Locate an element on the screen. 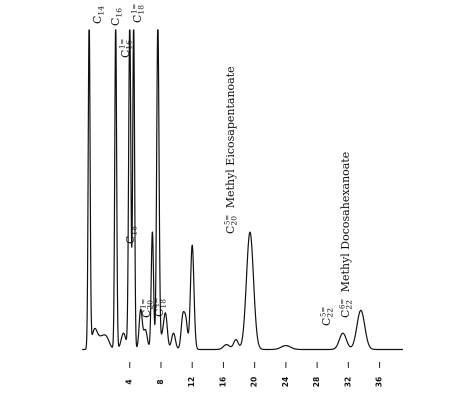  peak-label-c20-5: C205= Methyl Eicosapentanoate is located at coordinates (231, 150).